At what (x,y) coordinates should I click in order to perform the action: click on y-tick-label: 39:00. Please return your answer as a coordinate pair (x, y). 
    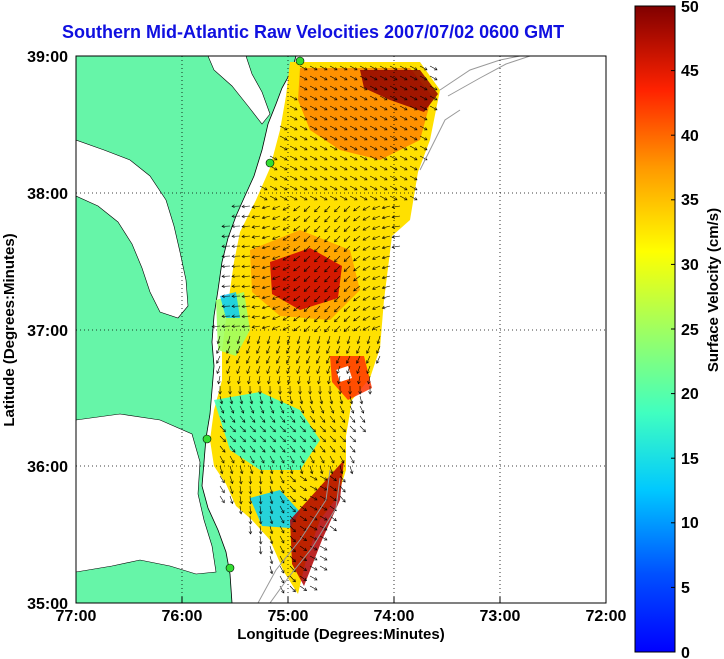
    Looking at the image, I should click on (47, 57).